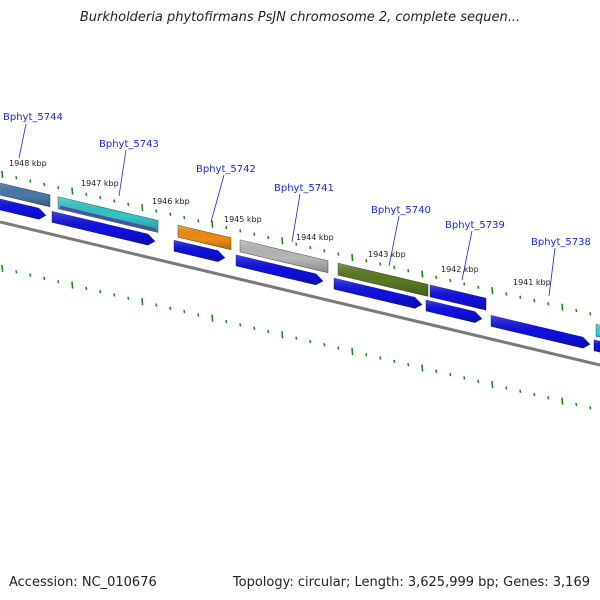 This screenshot has width=600, height=600. Describe the element at coordinates (108, 218) in the screenshot. I see `gene-block-stripe` at that location.